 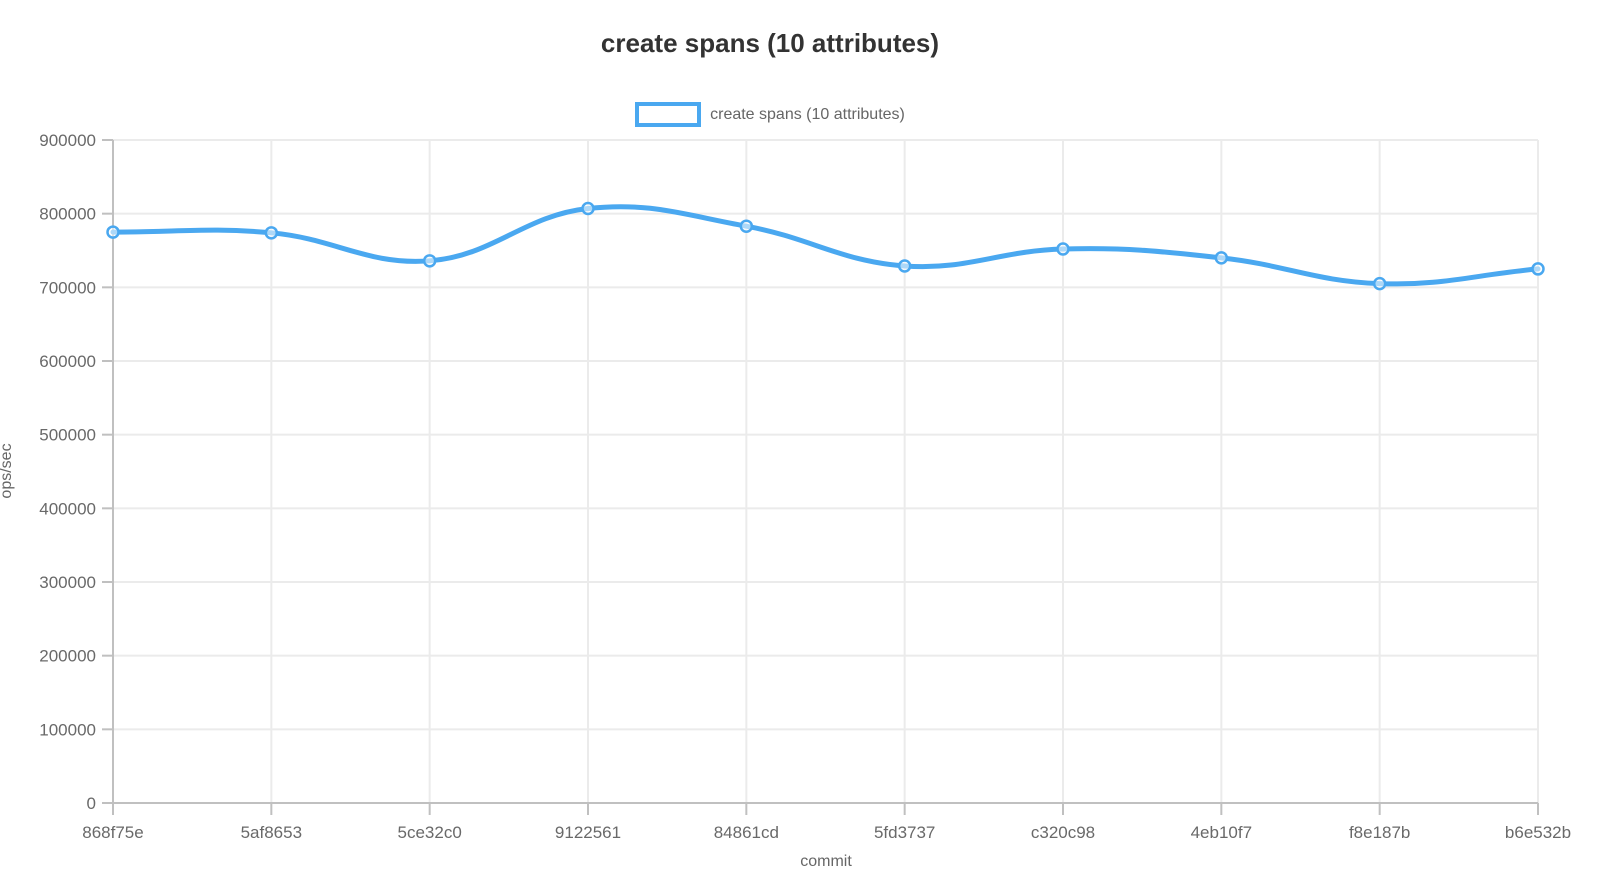 What do you see at coordinates (67, 287) in the screenshot?
I see `y-tick-label: 700000` at bounding box center [67, 287].